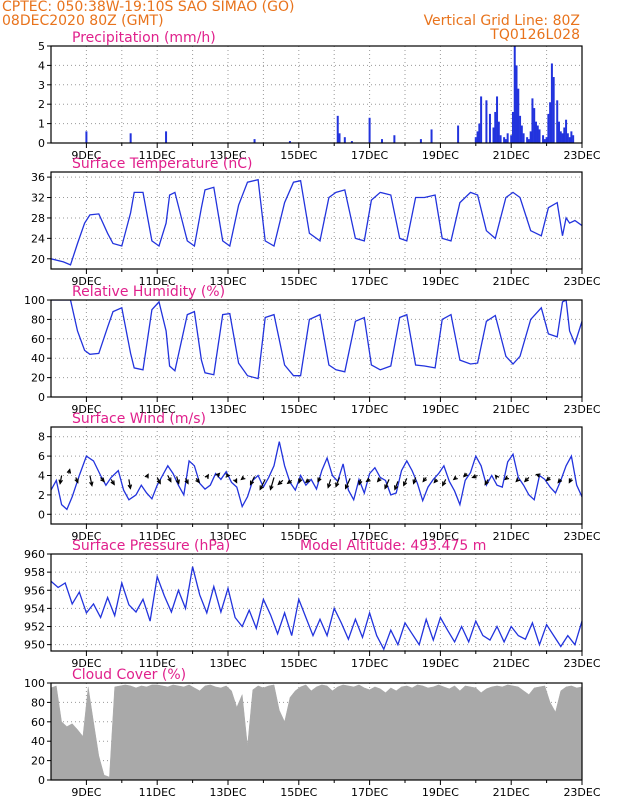 The height and width of the screenshot is (800, 618). Describe the element at coordinates (330, 94) in the screenshot. I see `precip-data` at that location.